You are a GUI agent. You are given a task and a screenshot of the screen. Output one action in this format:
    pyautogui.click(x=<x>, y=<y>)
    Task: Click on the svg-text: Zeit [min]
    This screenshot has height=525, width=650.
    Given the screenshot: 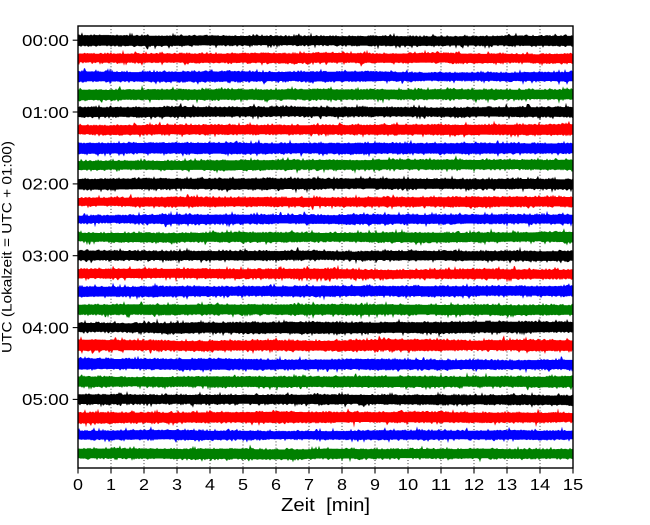 What is the action you would take?
    pyautogui.click(x=325, y=505)
    